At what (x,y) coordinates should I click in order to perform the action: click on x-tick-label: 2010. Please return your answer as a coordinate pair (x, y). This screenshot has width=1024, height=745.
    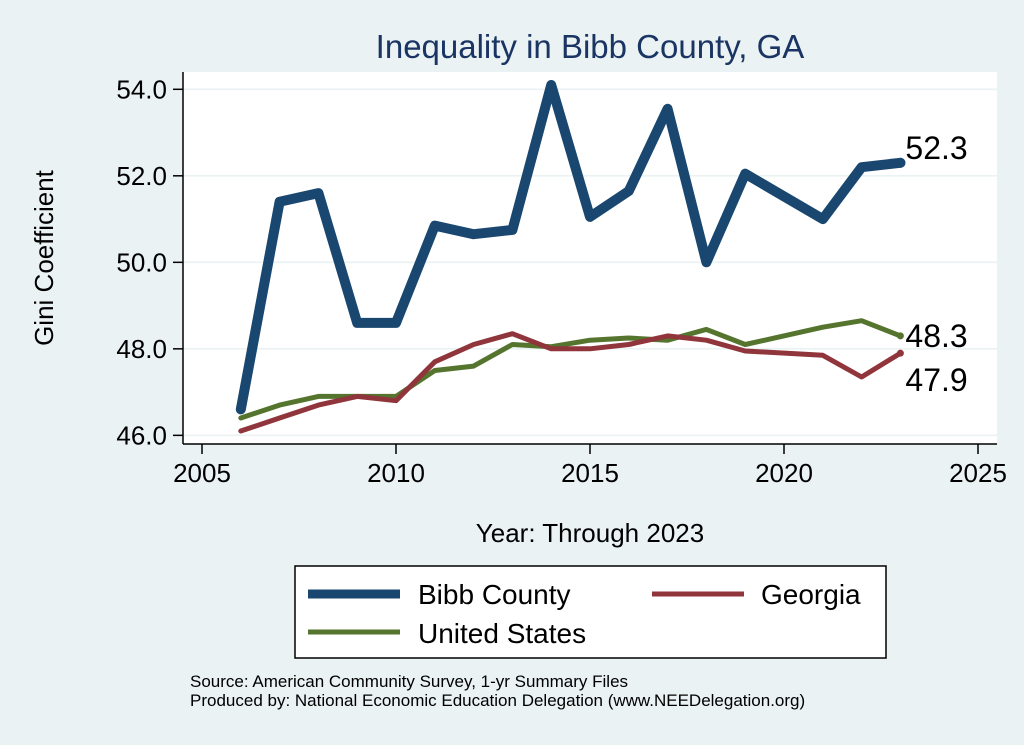
    Looking at the image, I should click on (396, 473).